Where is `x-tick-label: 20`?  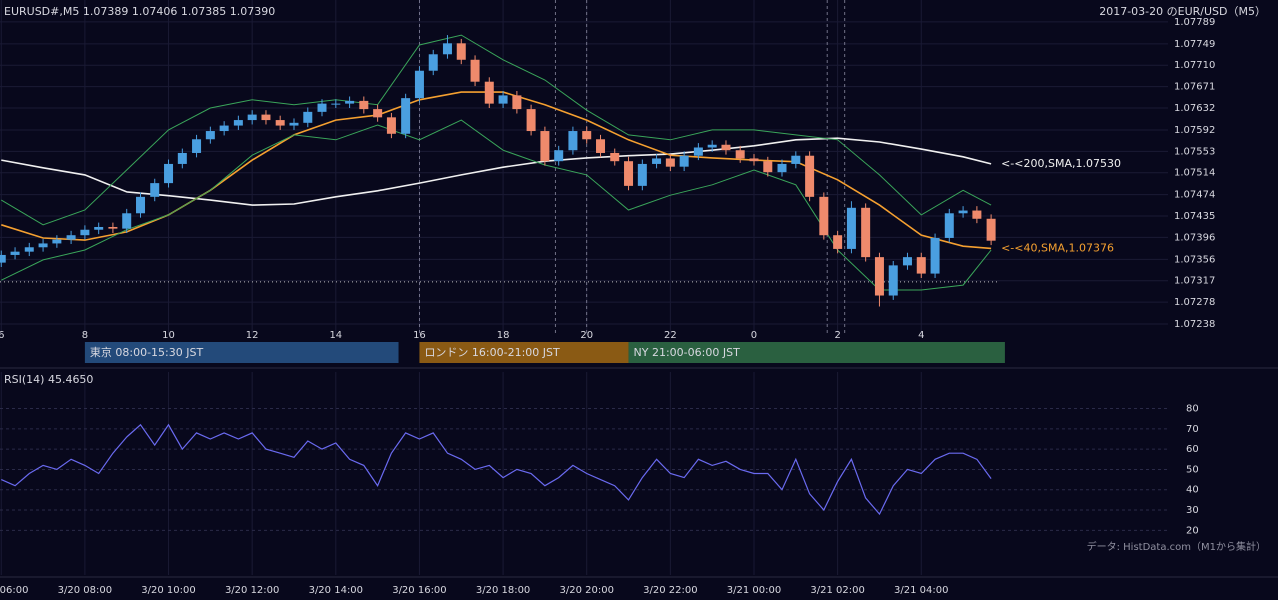
x-tick-label: 20 is located at coordinates (586, 335).